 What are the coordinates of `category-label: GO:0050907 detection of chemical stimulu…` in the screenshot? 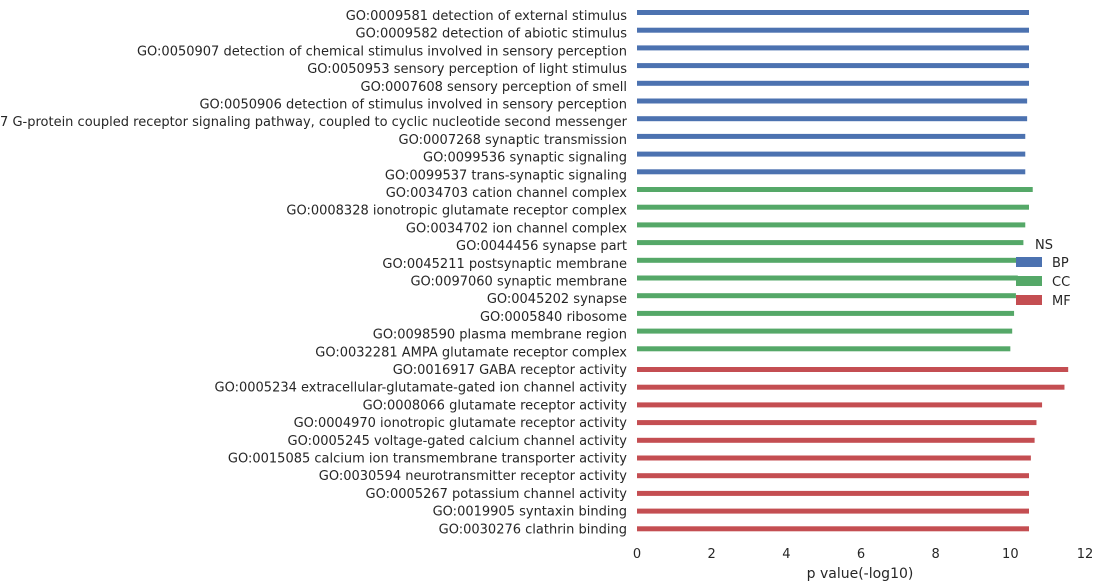 It's located at (382, 51).